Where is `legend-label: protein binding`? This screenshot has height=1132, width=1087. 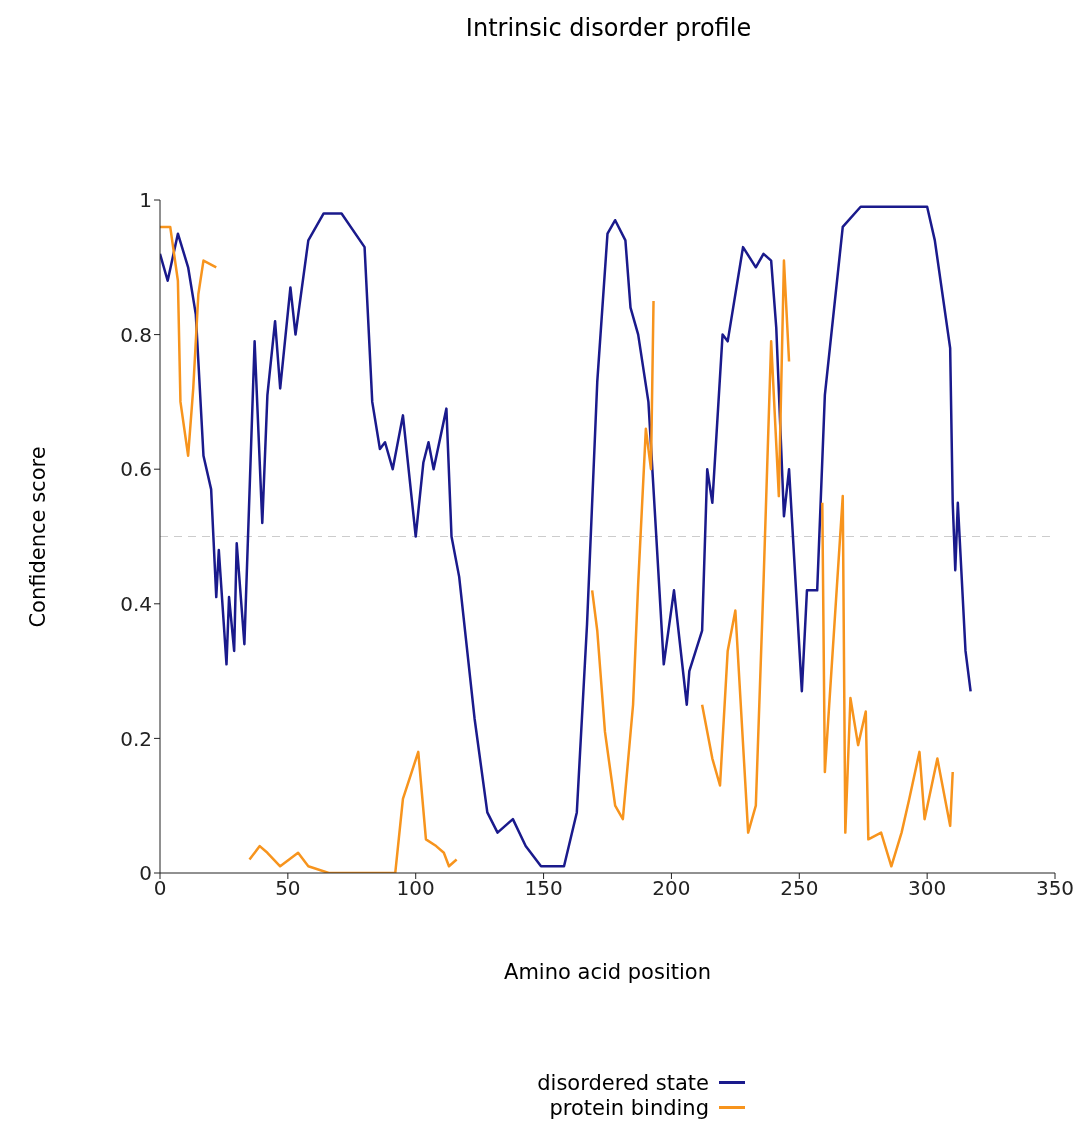 legend-label: protein binding is located at coordinates (629, 1107).